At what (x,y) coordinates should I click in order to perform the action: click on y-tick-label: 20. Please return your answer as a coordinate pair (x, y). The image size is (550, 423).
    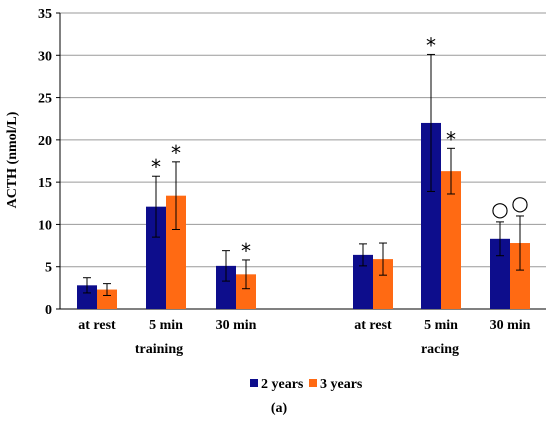
    Looking at the image, I should click on (45, 141).